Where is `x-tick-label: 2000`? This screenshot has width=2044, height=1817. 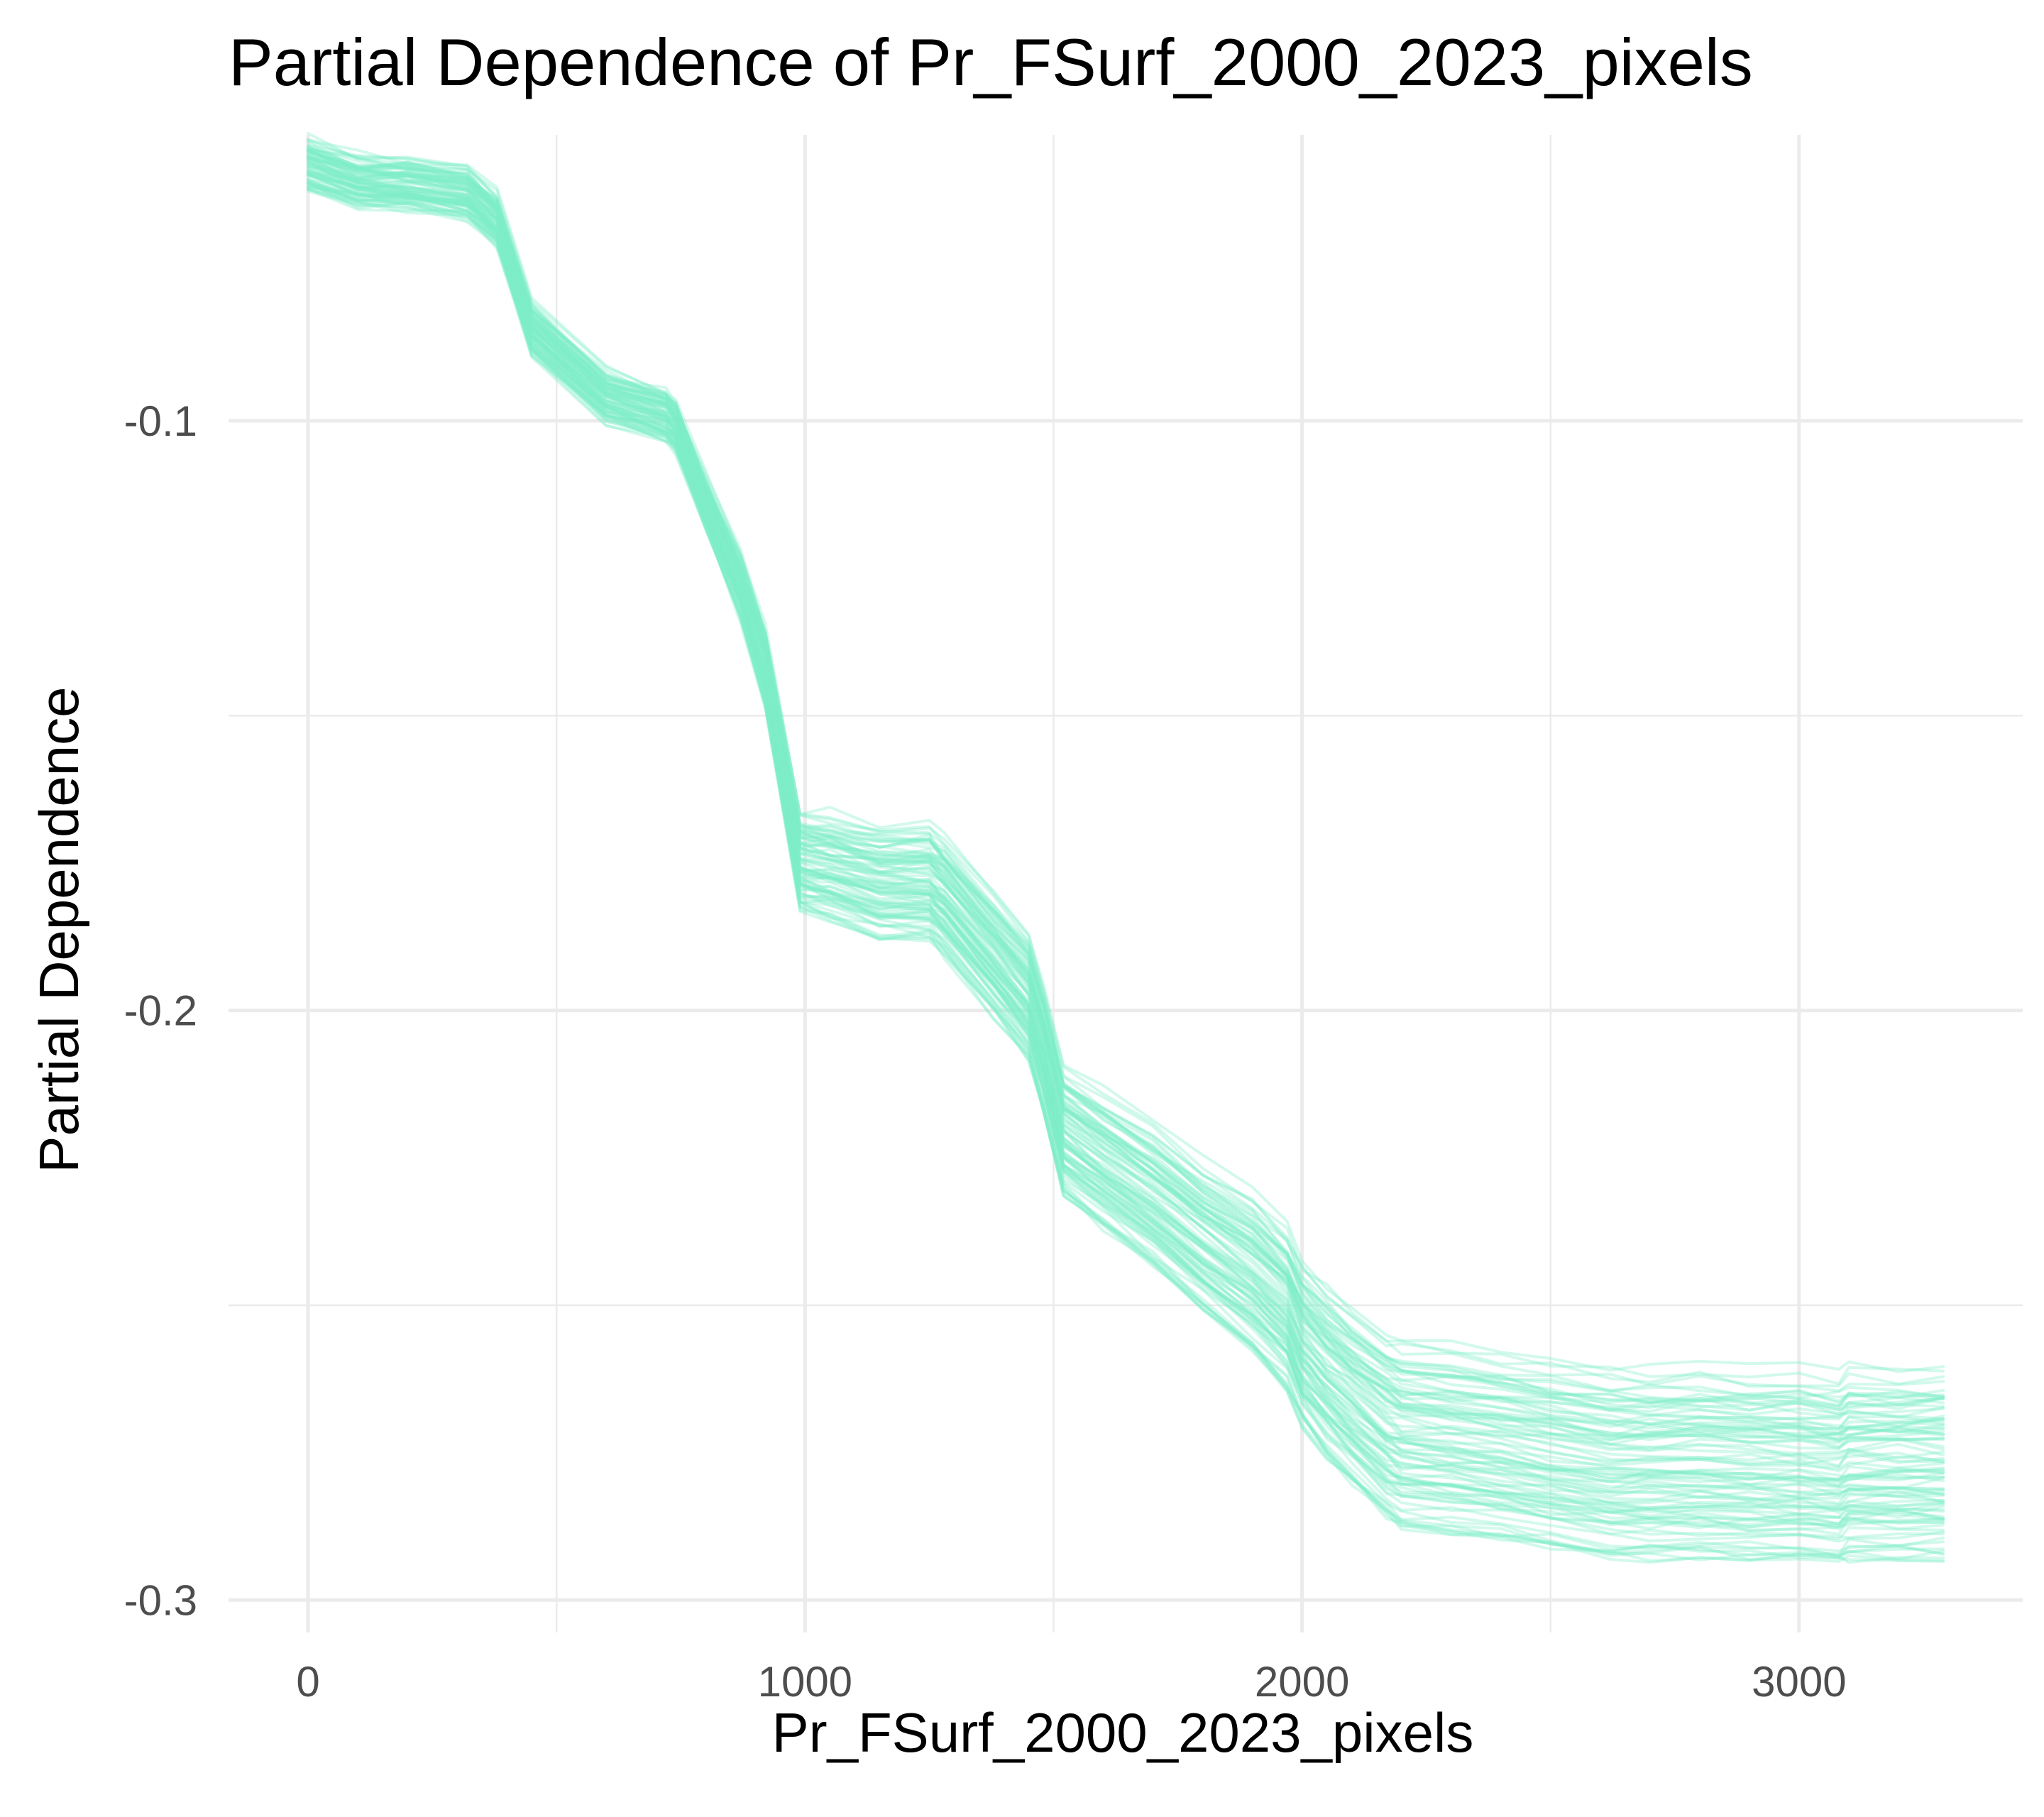 x-tick-label: 2000 is located at coordinates (1302, 1682).